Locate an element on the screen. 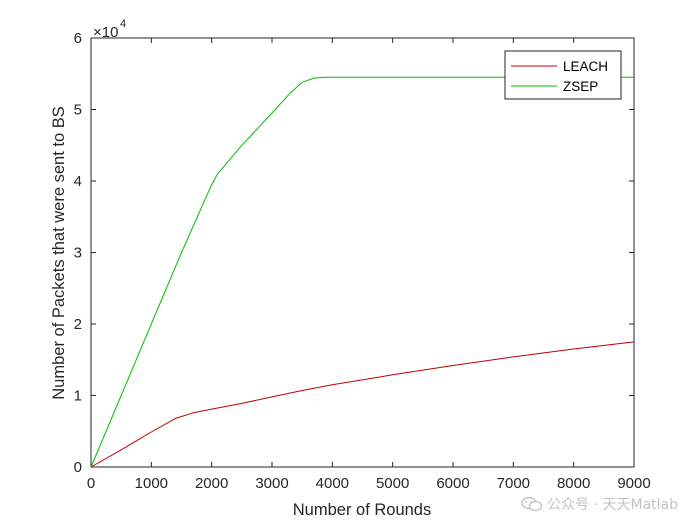  y-tick-label: 4 is located at coordinates (78, 181).